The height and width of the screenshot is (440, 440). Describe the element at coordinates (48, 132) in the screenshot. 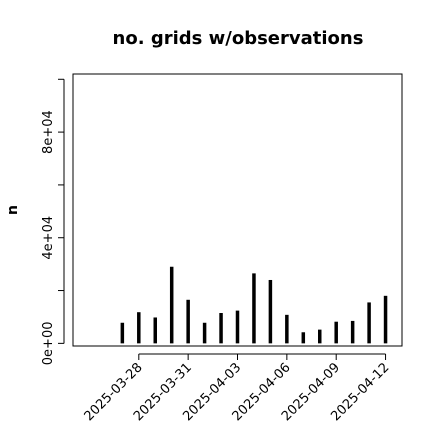

I see `y-tick-label: 8e+04` at that location.